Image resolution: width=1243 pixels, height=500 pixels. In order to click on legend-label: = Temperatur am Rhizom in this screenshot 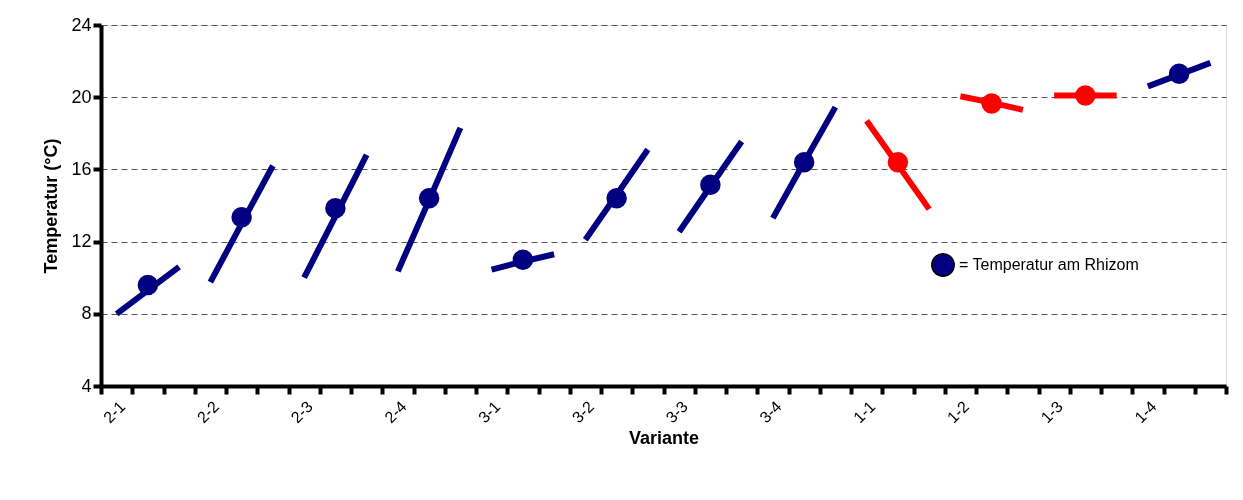, I will do `click(1049, 264)`.